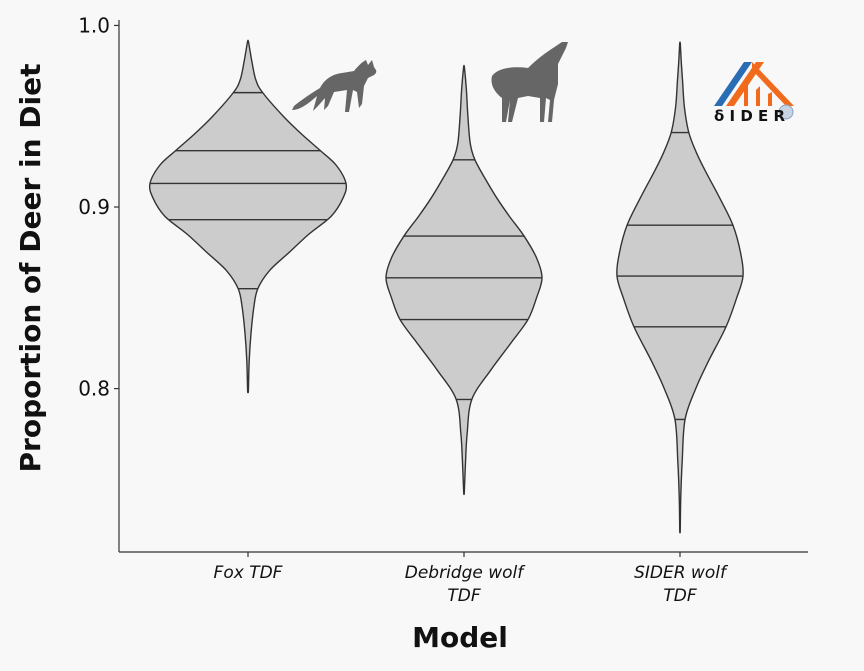 The image size is (864, 671). What do you see at coordinates (94, 25) in the screenshot?
I see `y-tick-label: 1.0` at bounding box center [94, 25].